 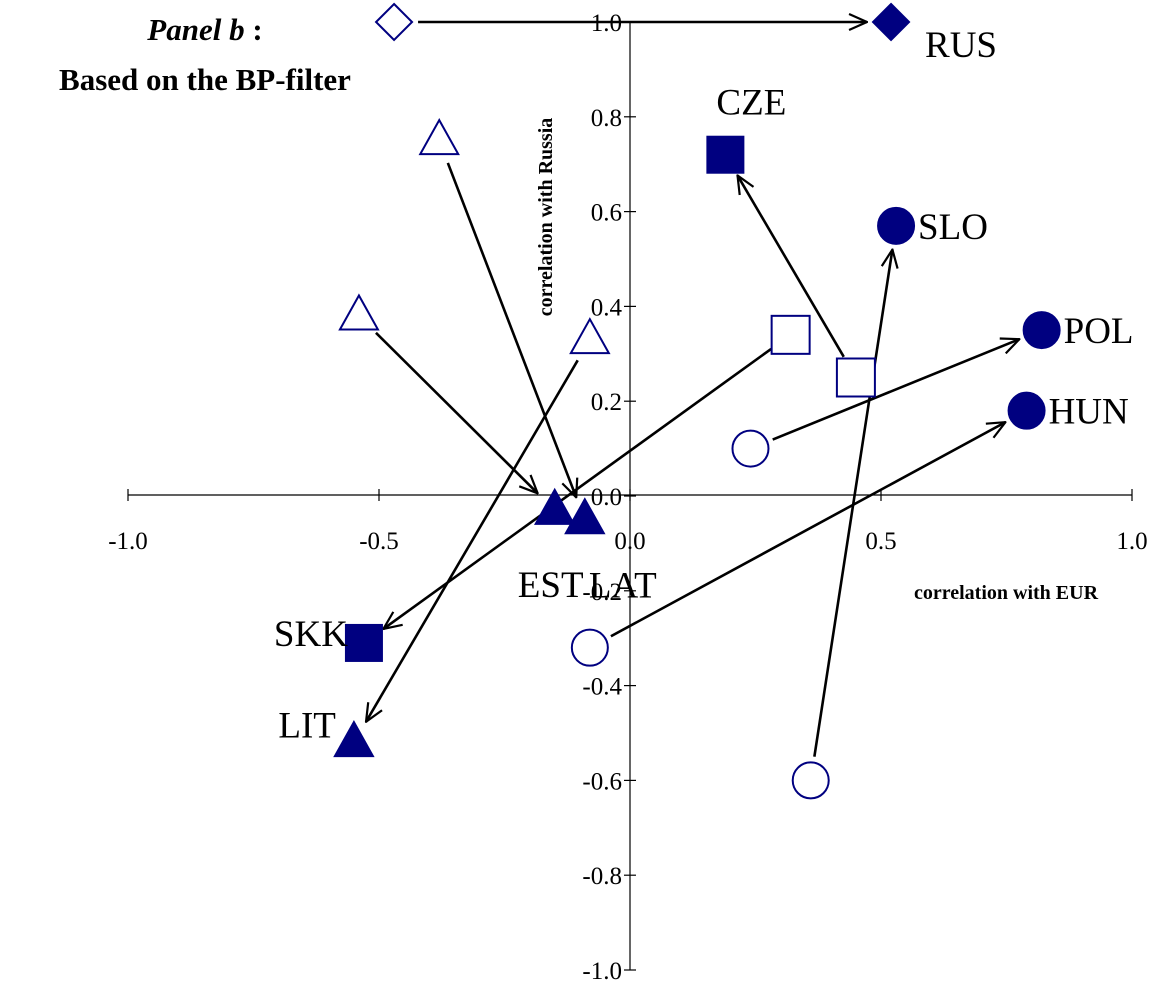 I want to click on label-skk: SKK, so click(x=311, y=634).